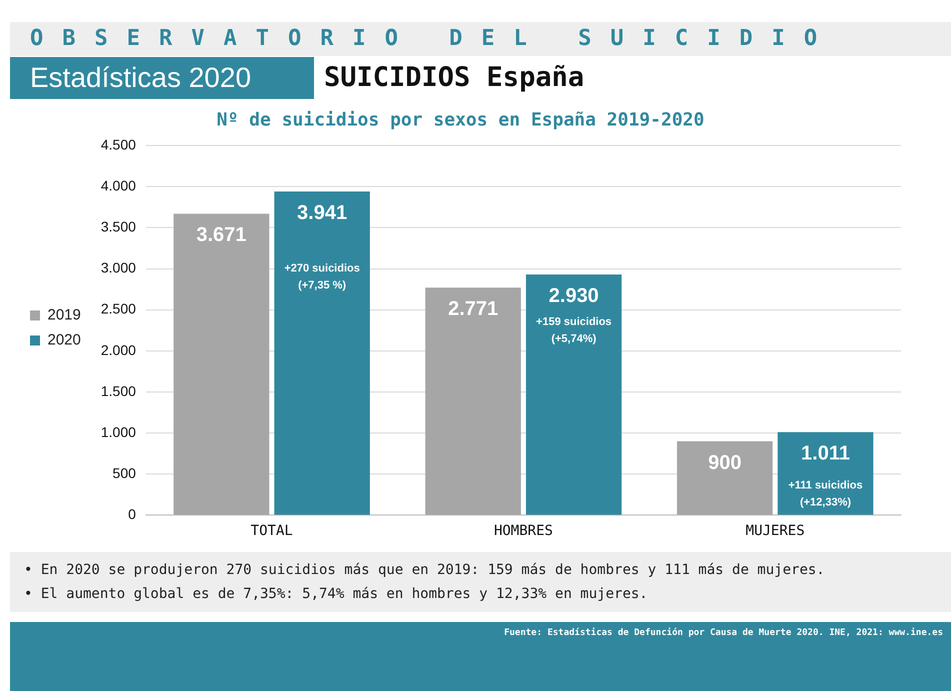 This screenshot has width=951, height=691. What do you see at coordinates (132, 514) in the screenshot?
I see `y-tick-label: 0` at bounding box center [132, 514].